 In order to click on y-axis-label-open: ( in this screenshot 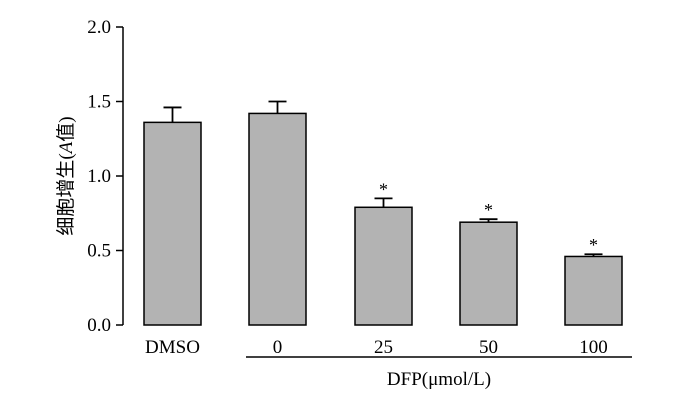, I will do `click(66, 156)`.